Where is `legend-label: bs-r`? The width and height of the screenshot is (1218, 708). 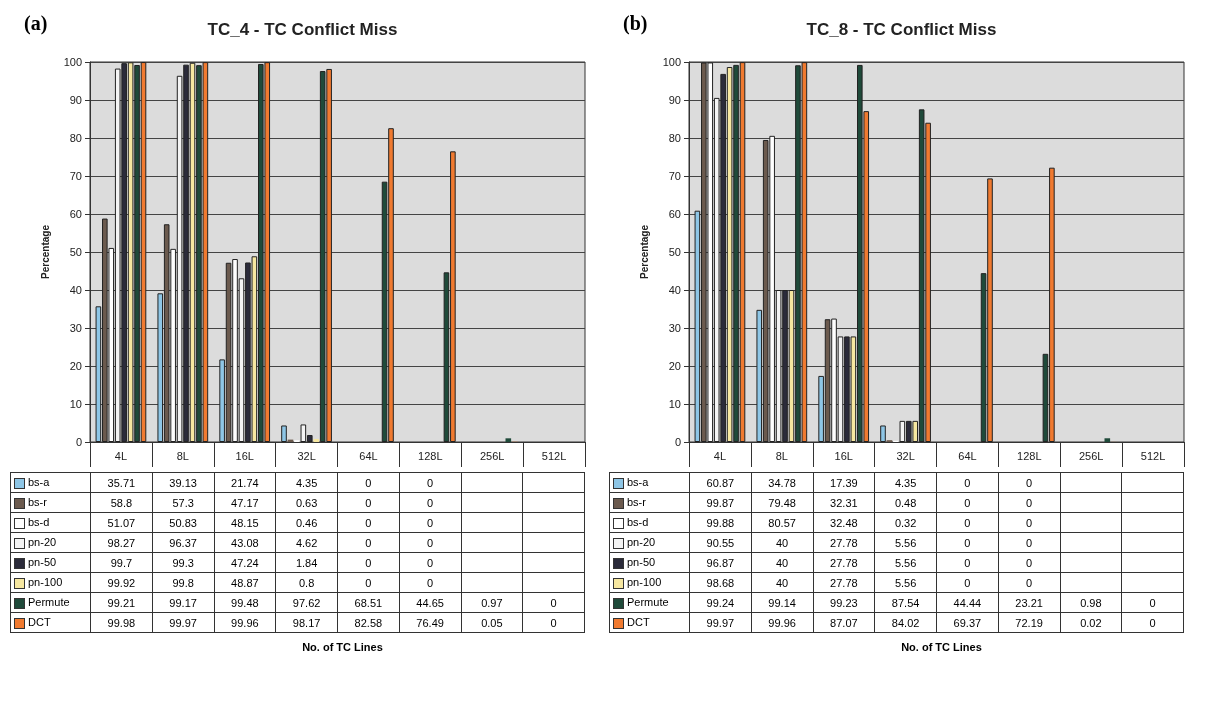 legend-label: bs-r is located at coordinates (636, 502).